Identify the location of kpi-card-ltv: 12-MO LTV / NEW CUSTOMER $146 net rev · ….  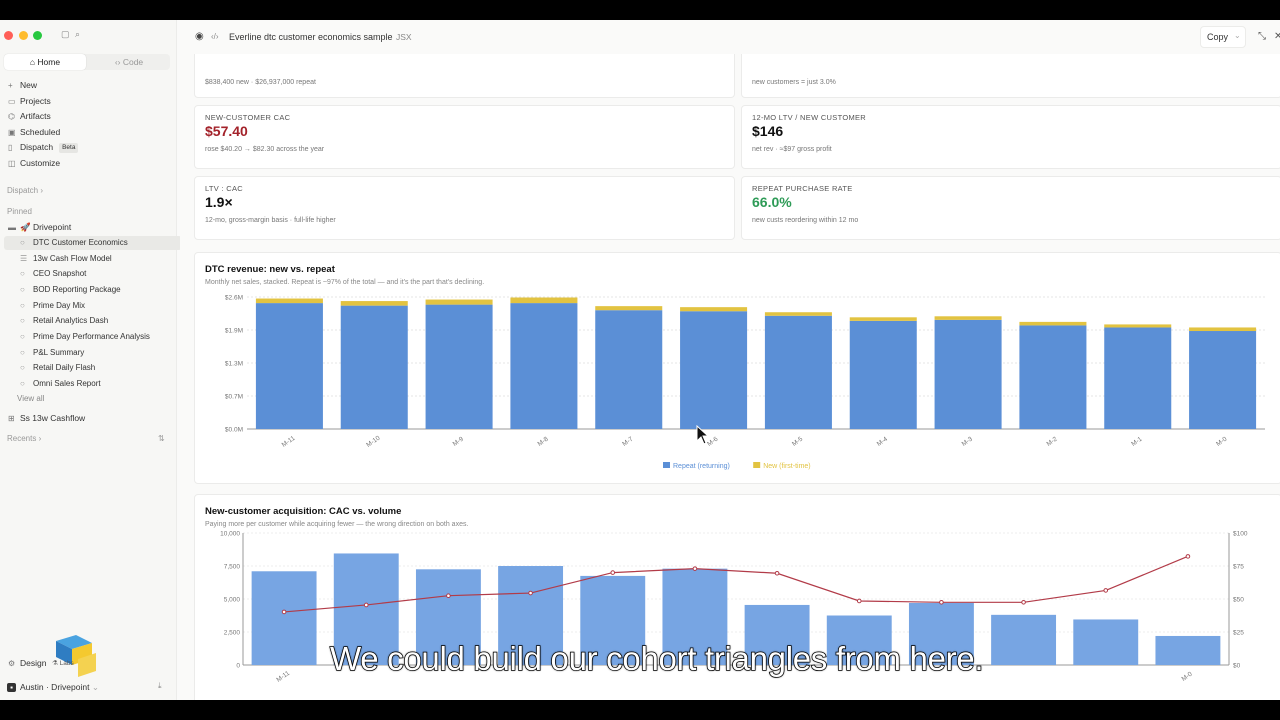
(1010, 137).